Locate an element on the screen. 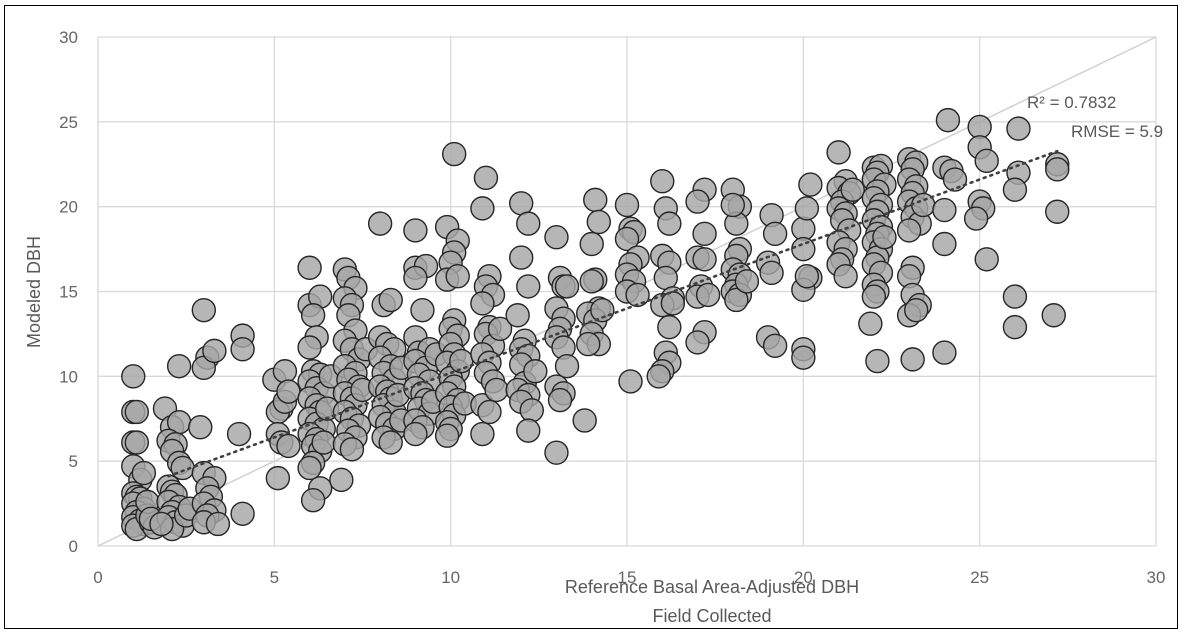 The image size is (1183, 632). y-tick-label: 30 is located at coordinates (68, 37).